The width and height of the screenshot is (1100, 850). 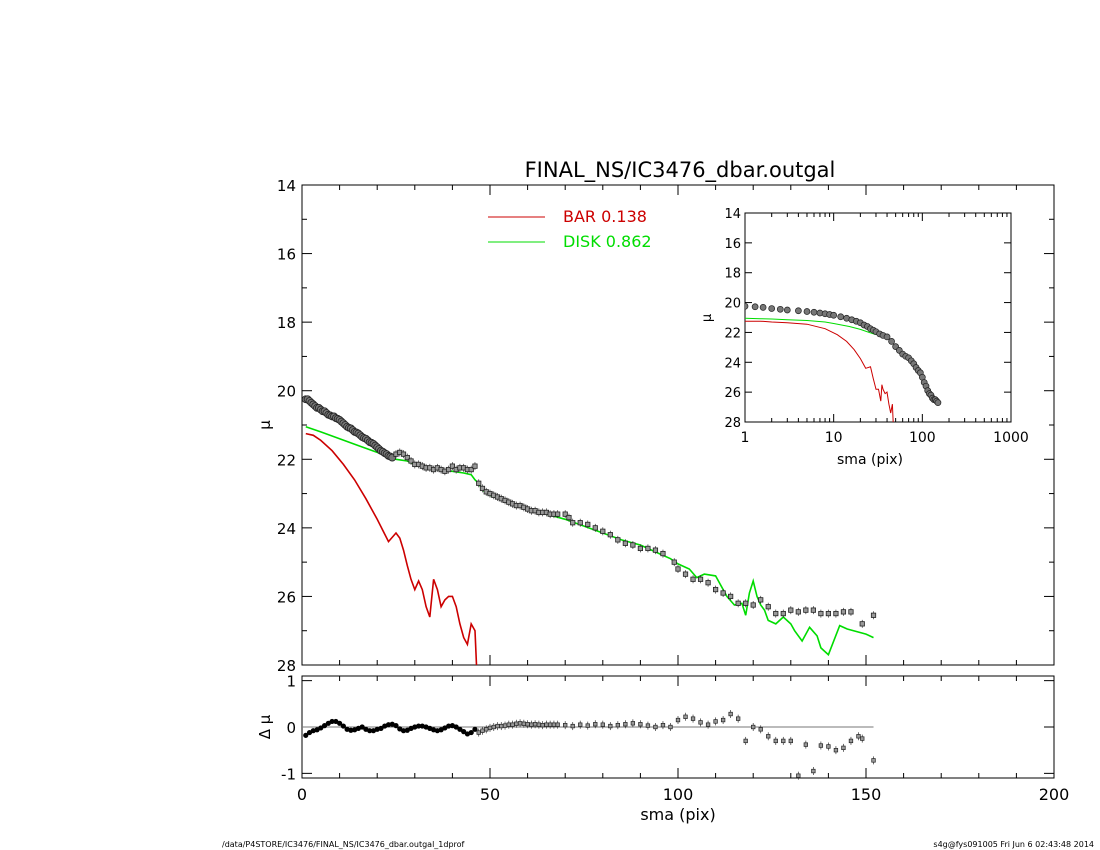 I want to click on inset-ytick-label: 24, so click(x=732, y=363).